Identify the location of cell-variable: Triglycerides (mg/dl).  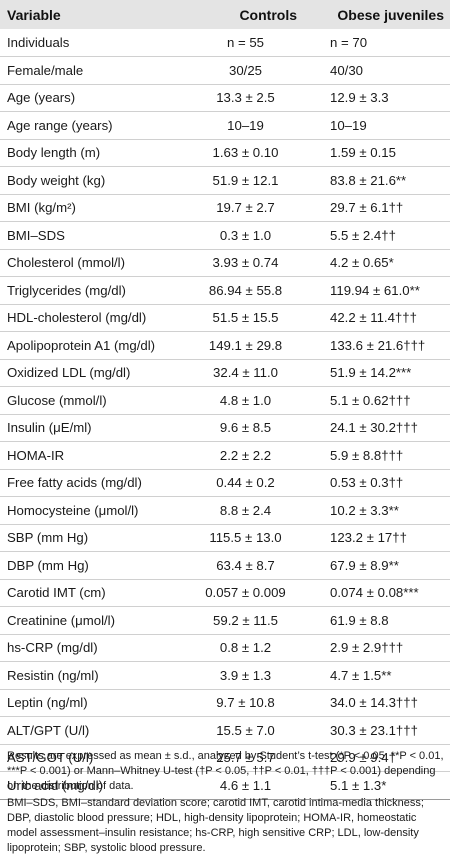
(66, 290).